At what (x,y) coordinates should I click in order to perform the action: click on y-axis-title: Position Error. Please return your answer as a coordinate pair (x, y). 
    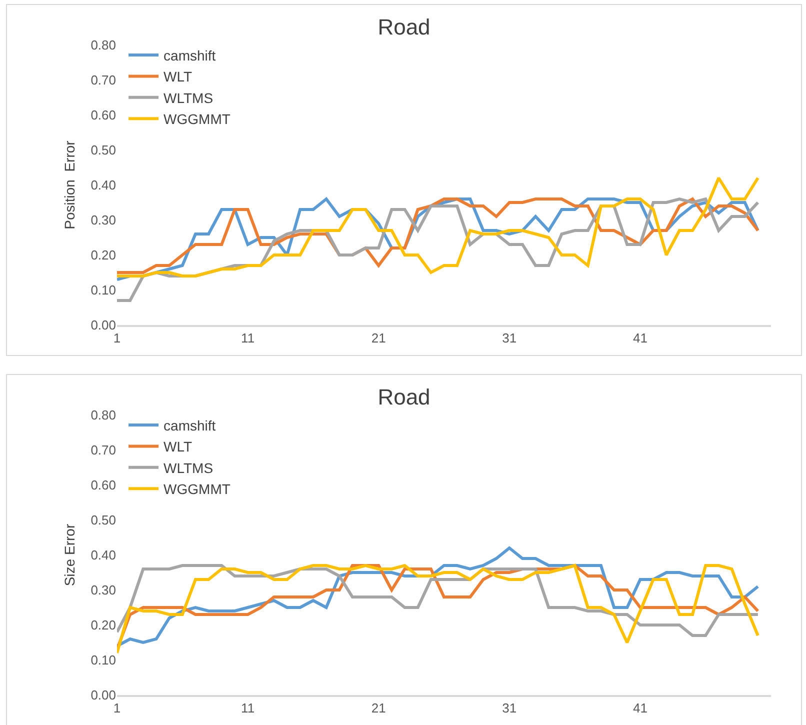
    Looking at the image, I should click on (69, 185).